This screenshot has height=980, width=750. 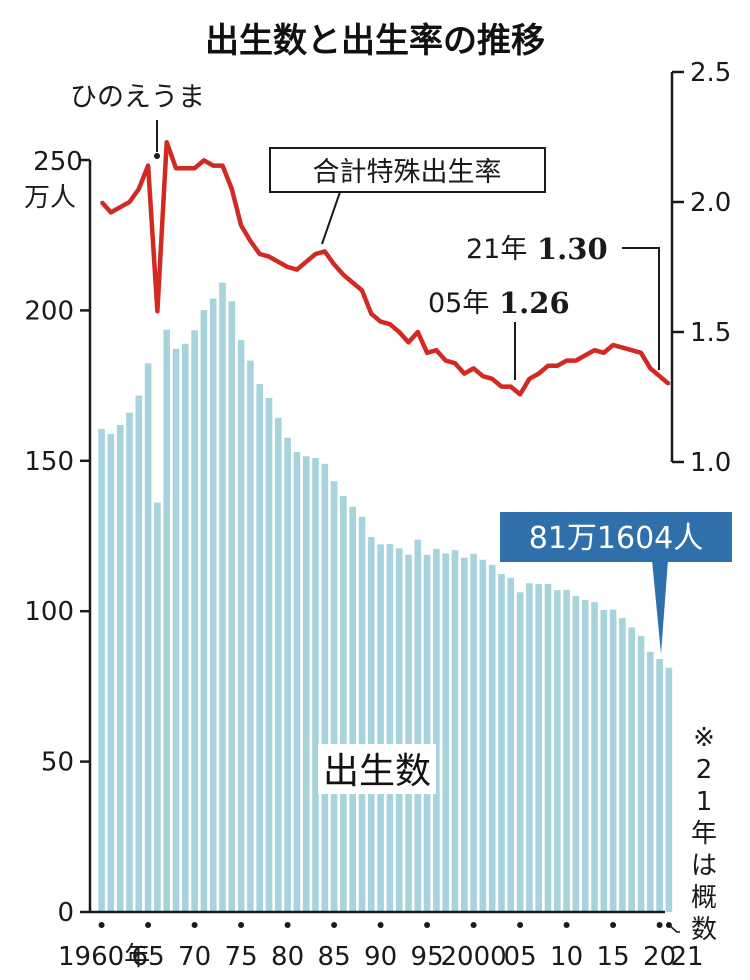 What do you see at coordinates (594, 757) in the screenshot?
I see `birth-bar-2013` at bounding box center [594, 757].